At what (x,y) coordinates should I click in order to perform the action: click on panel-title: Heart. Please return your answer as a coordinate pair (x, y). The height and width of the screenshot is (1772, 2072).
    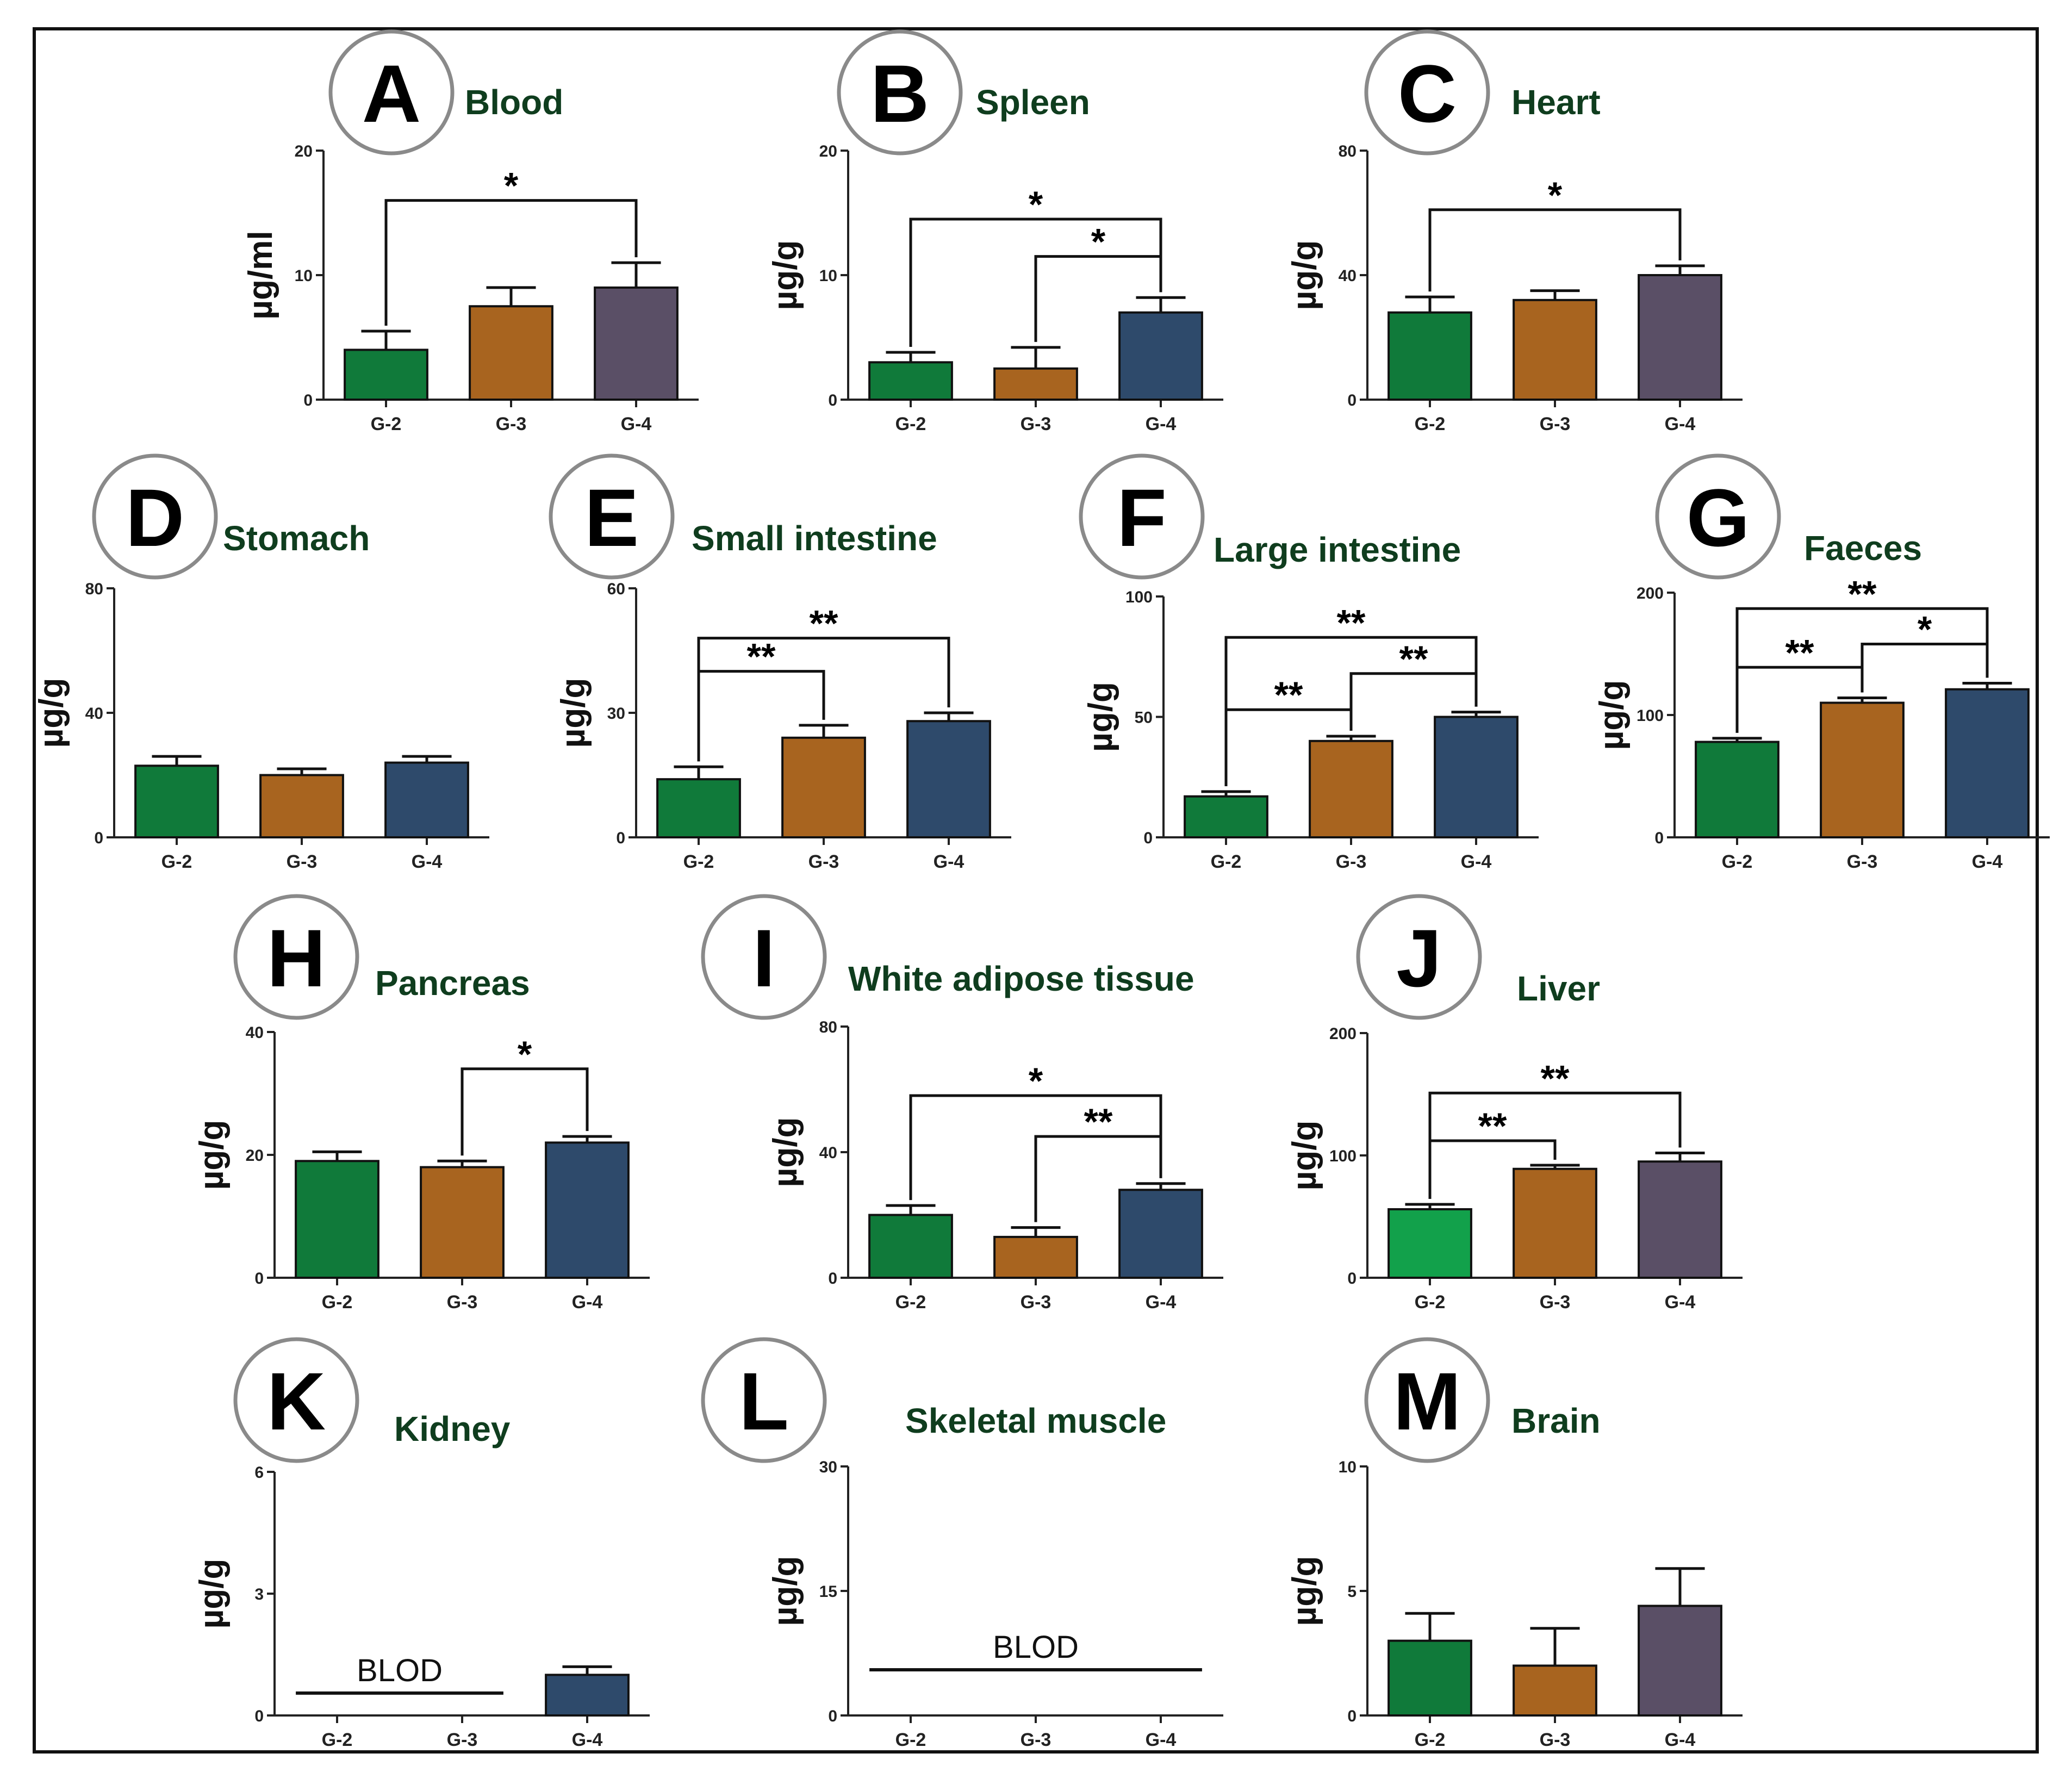
    Looking at the image, I should click on (1556, 102).